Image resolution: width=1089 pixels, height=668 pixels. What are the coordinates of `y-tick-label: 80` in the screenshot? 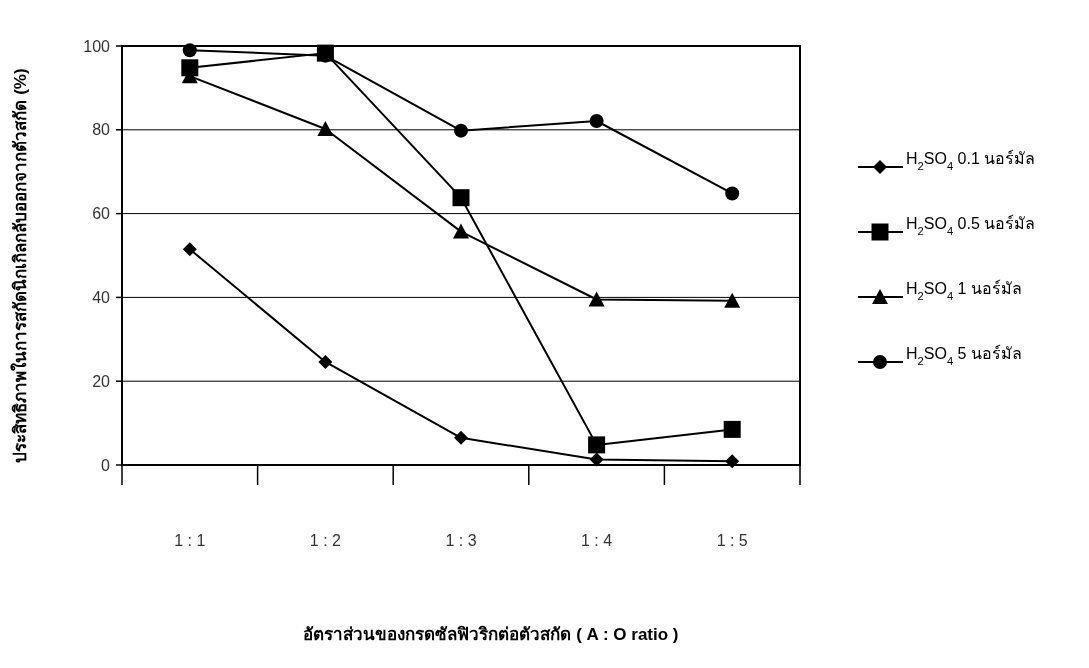 It's located at (101, 130).